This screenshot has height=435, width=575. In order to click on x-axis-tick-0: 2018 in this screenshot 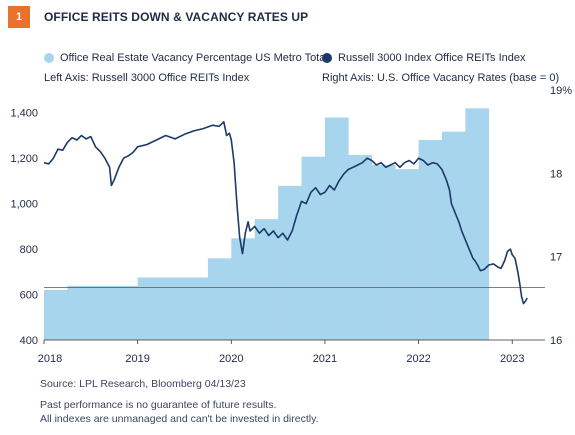, I will do `click(50, 359)`.